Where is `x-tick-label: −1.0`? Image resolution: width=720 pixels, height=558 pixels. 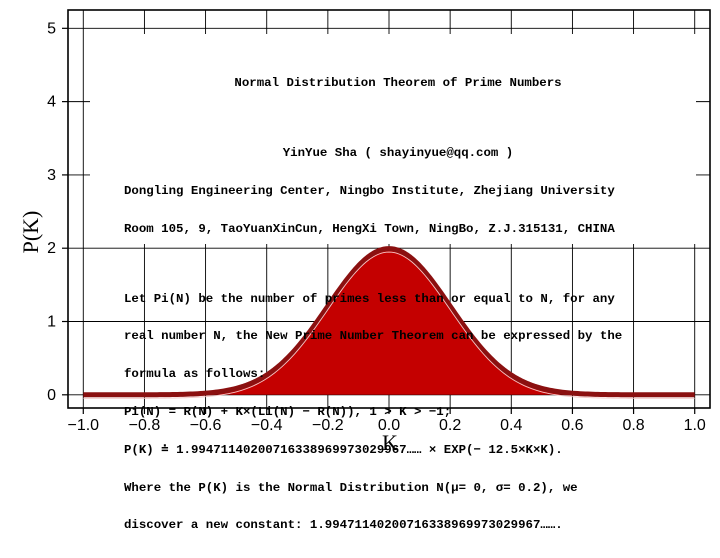 x-tick-label: −1.0 is located at coordinates (83, 425).